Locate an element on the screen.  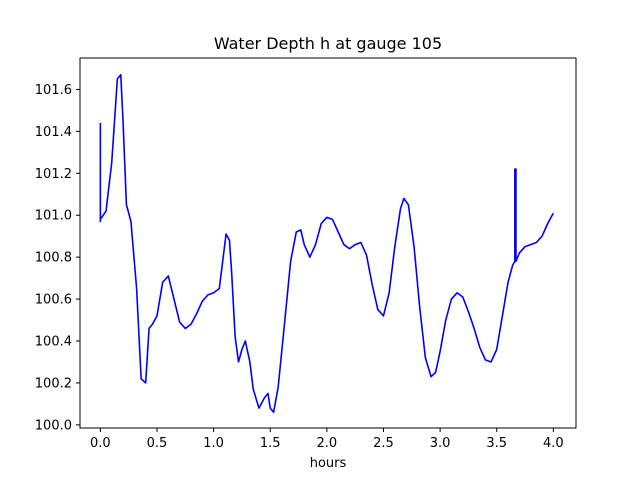
x-tick-label: 2.0 is located at coordinates (327, 443).